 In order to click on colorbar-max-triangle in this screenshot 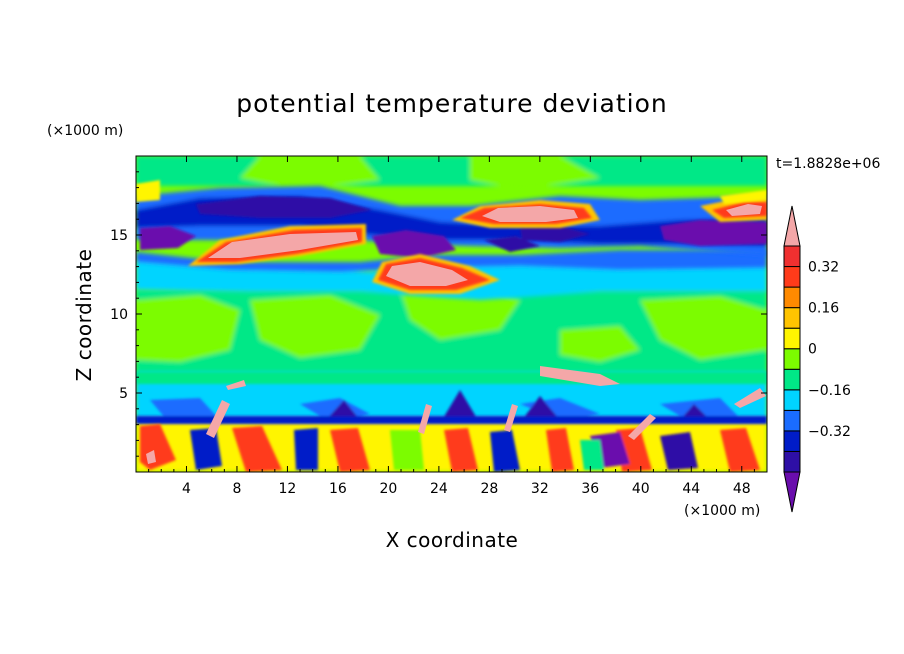, I will do `click(792, 226)`.